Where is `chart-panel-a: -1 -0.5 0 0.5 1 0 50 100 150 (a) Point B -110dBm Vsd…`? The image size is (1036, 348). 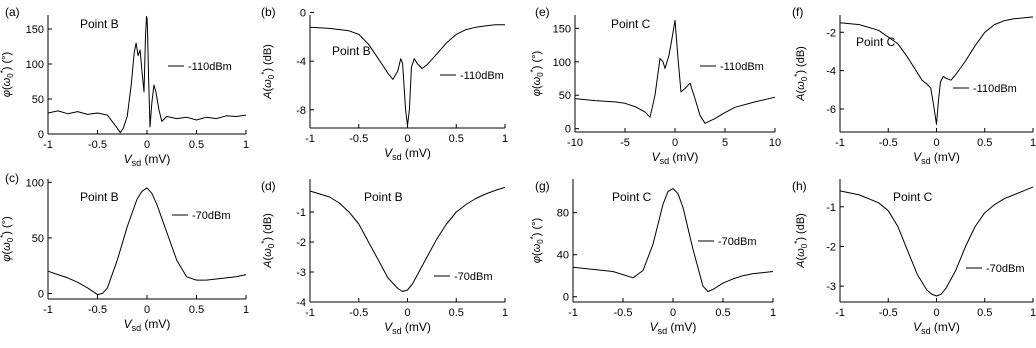
chart-panel-a: -1 -0.5 0 0.5 1 0 50 100 150 (a) Point B -110dBm Vsd… is located at coordinates (124, 86).